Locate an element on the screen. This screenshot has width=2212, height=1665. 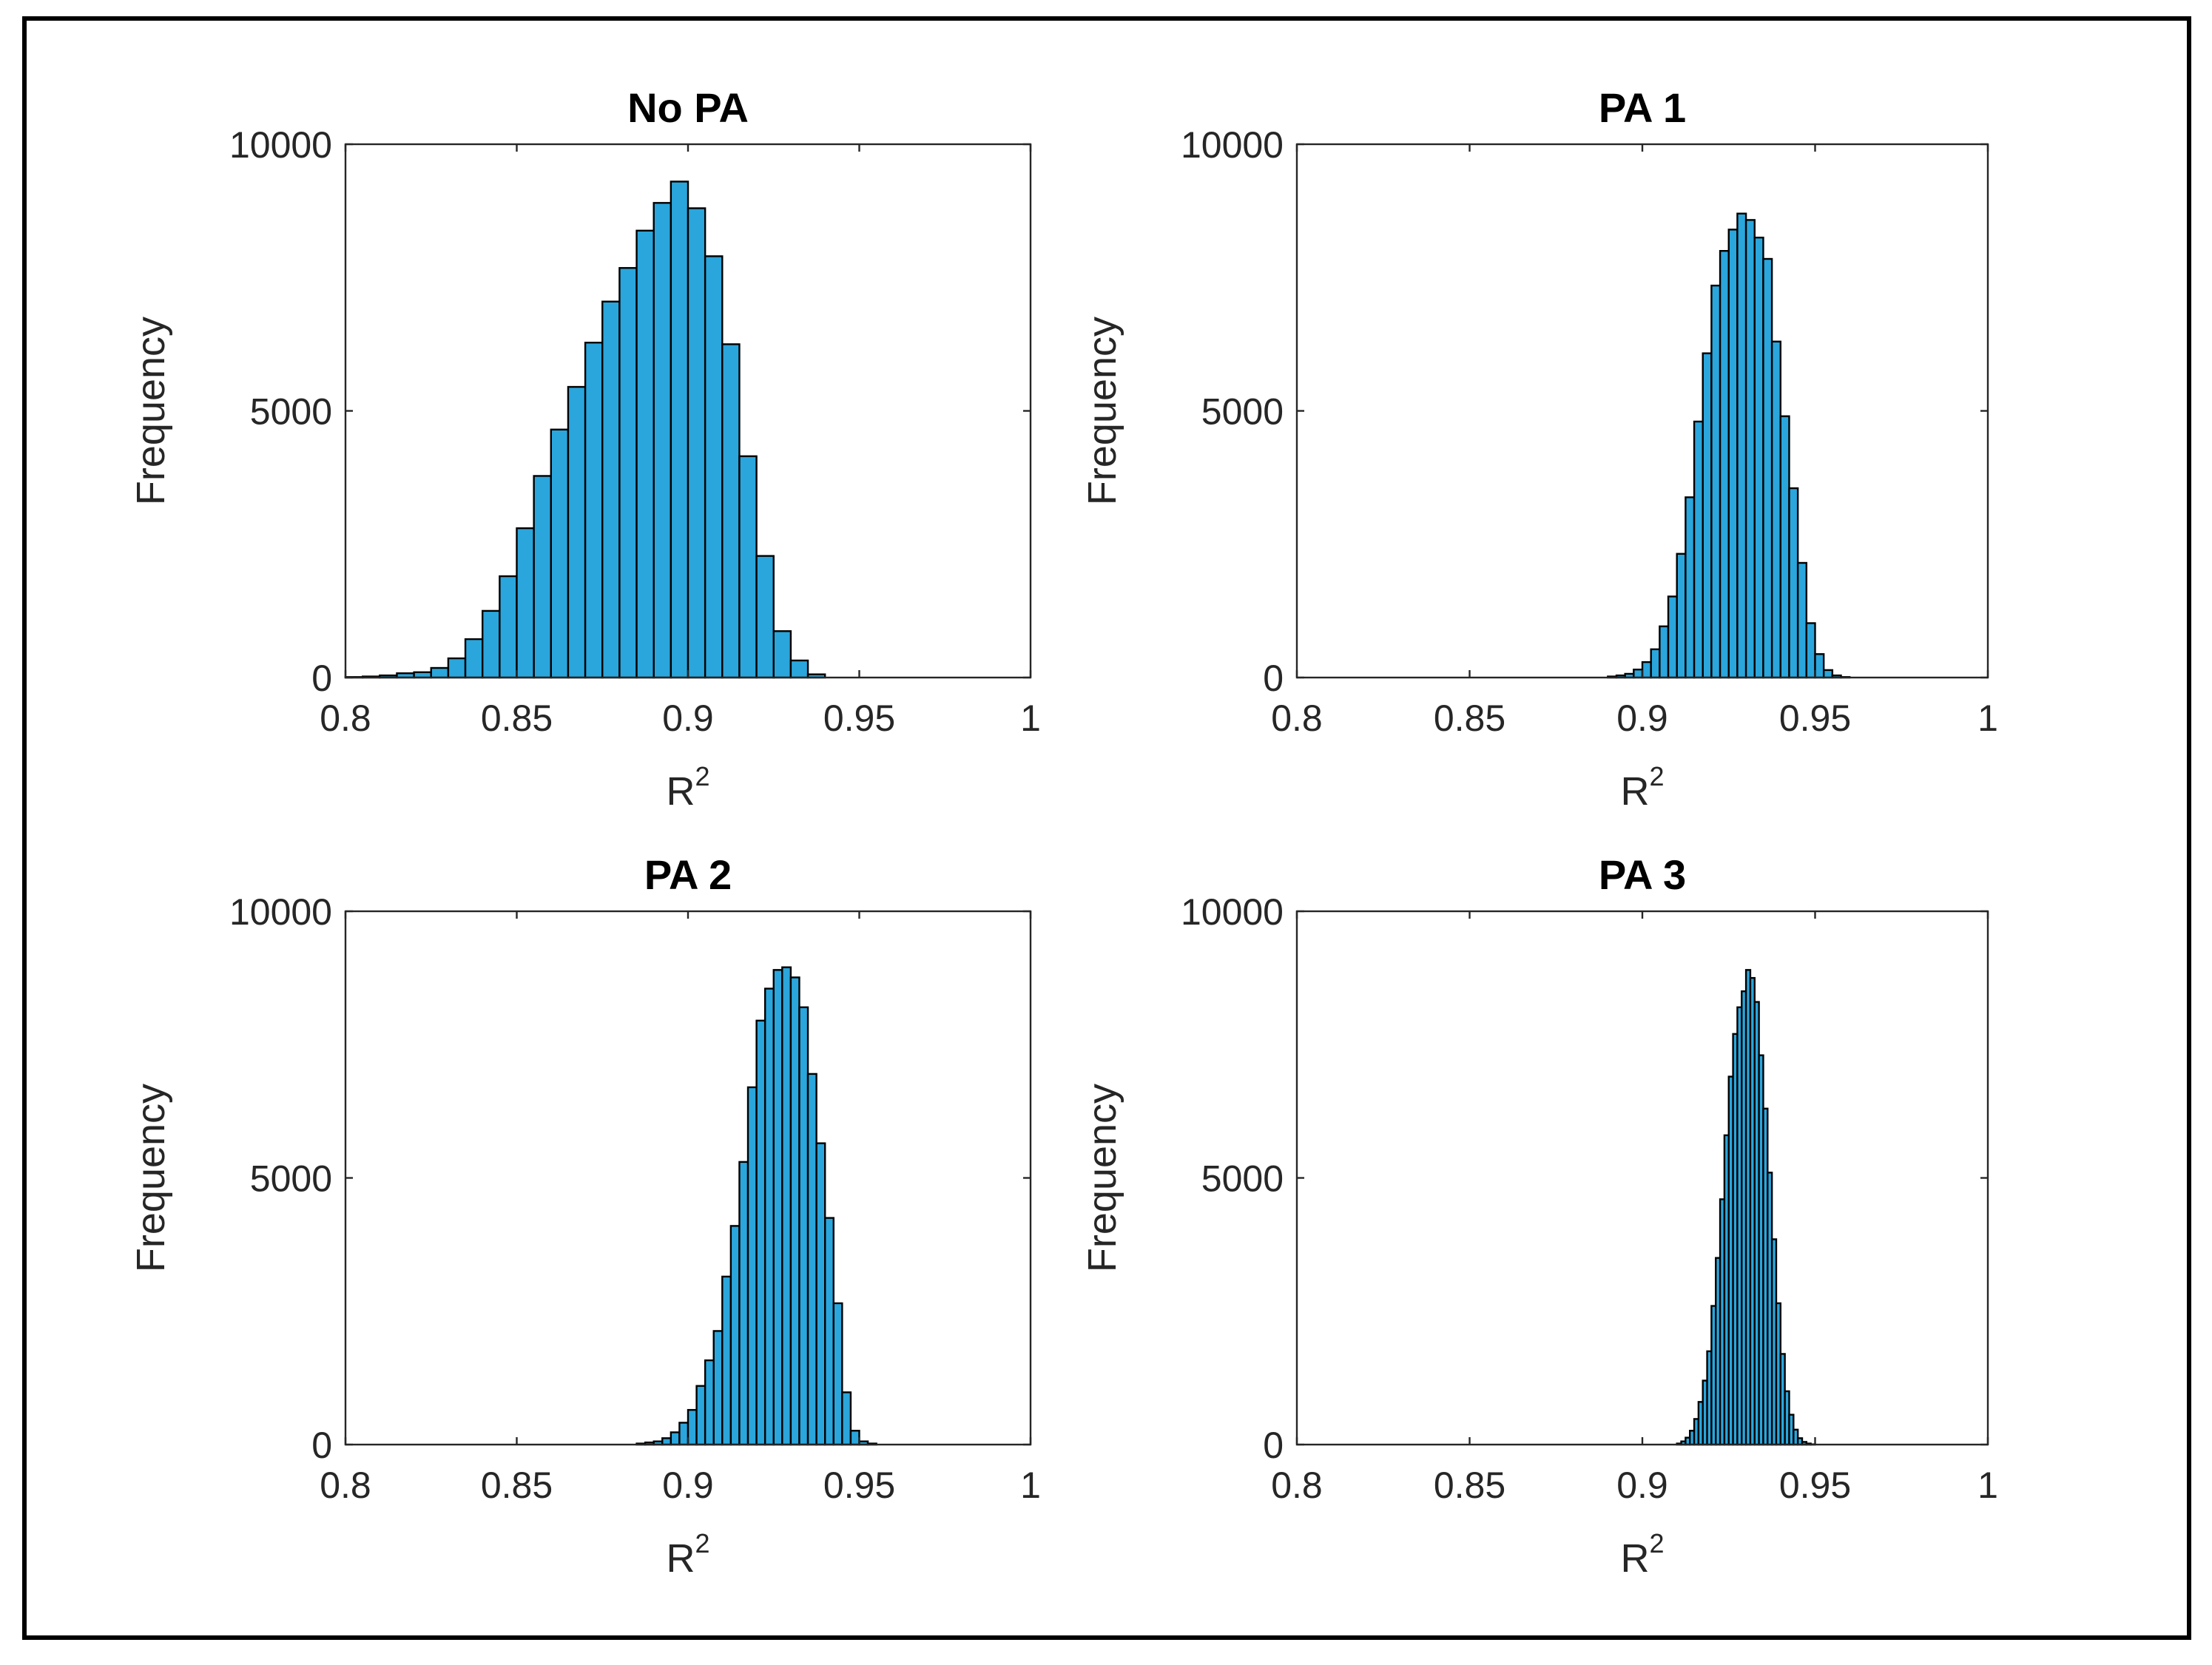
y-tick-label: 10000 is located at coordinates (280, 145).